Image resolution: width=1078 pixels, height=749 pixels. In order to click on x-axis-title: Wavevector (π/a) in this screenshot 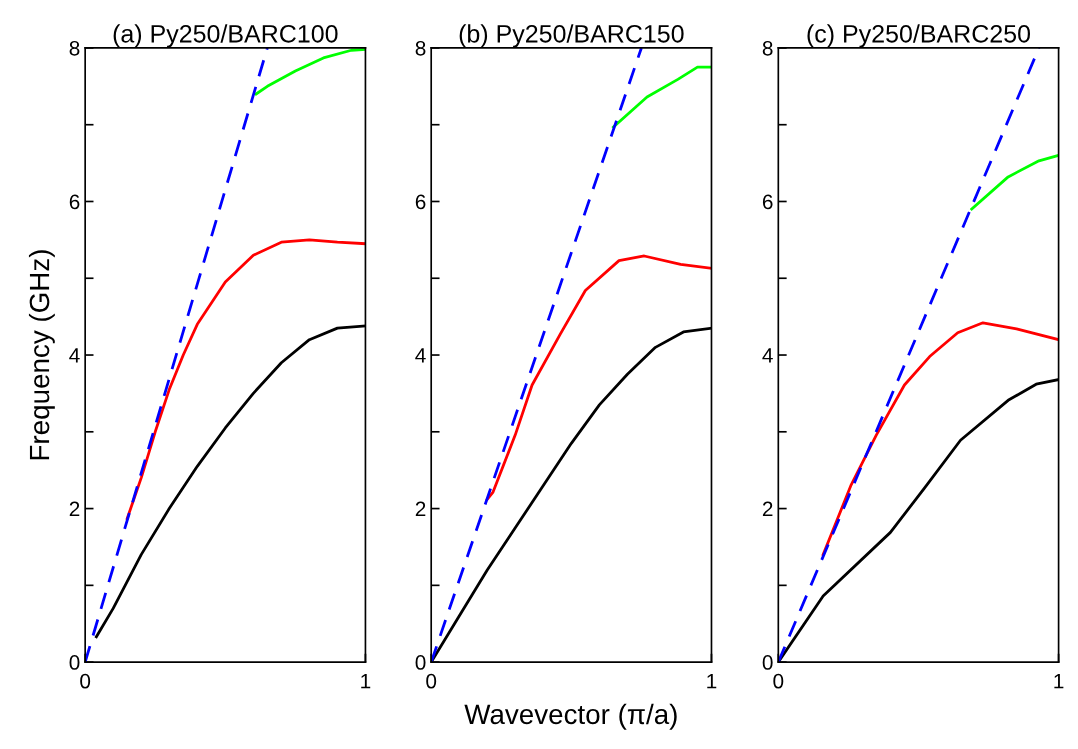, I will do `click(570, 716)`.